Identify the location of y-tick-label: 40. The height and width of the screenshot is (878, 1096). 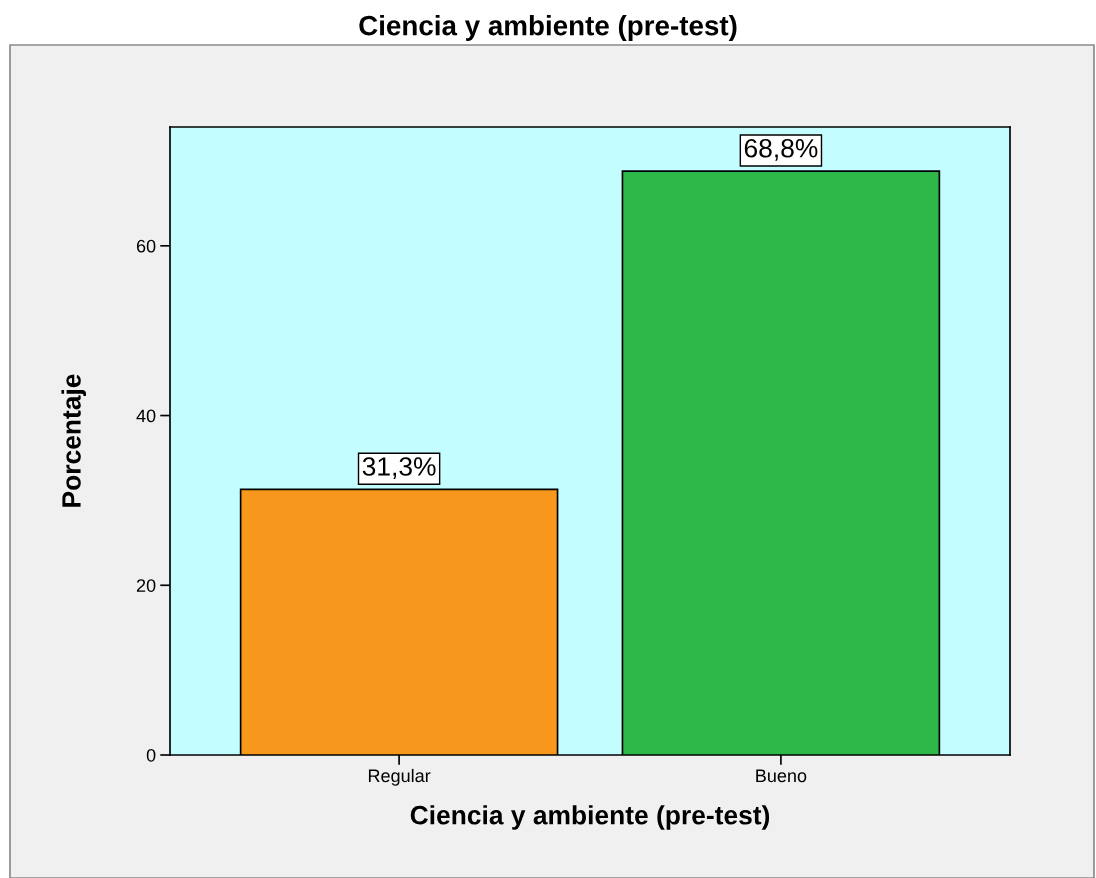
(146, 416).